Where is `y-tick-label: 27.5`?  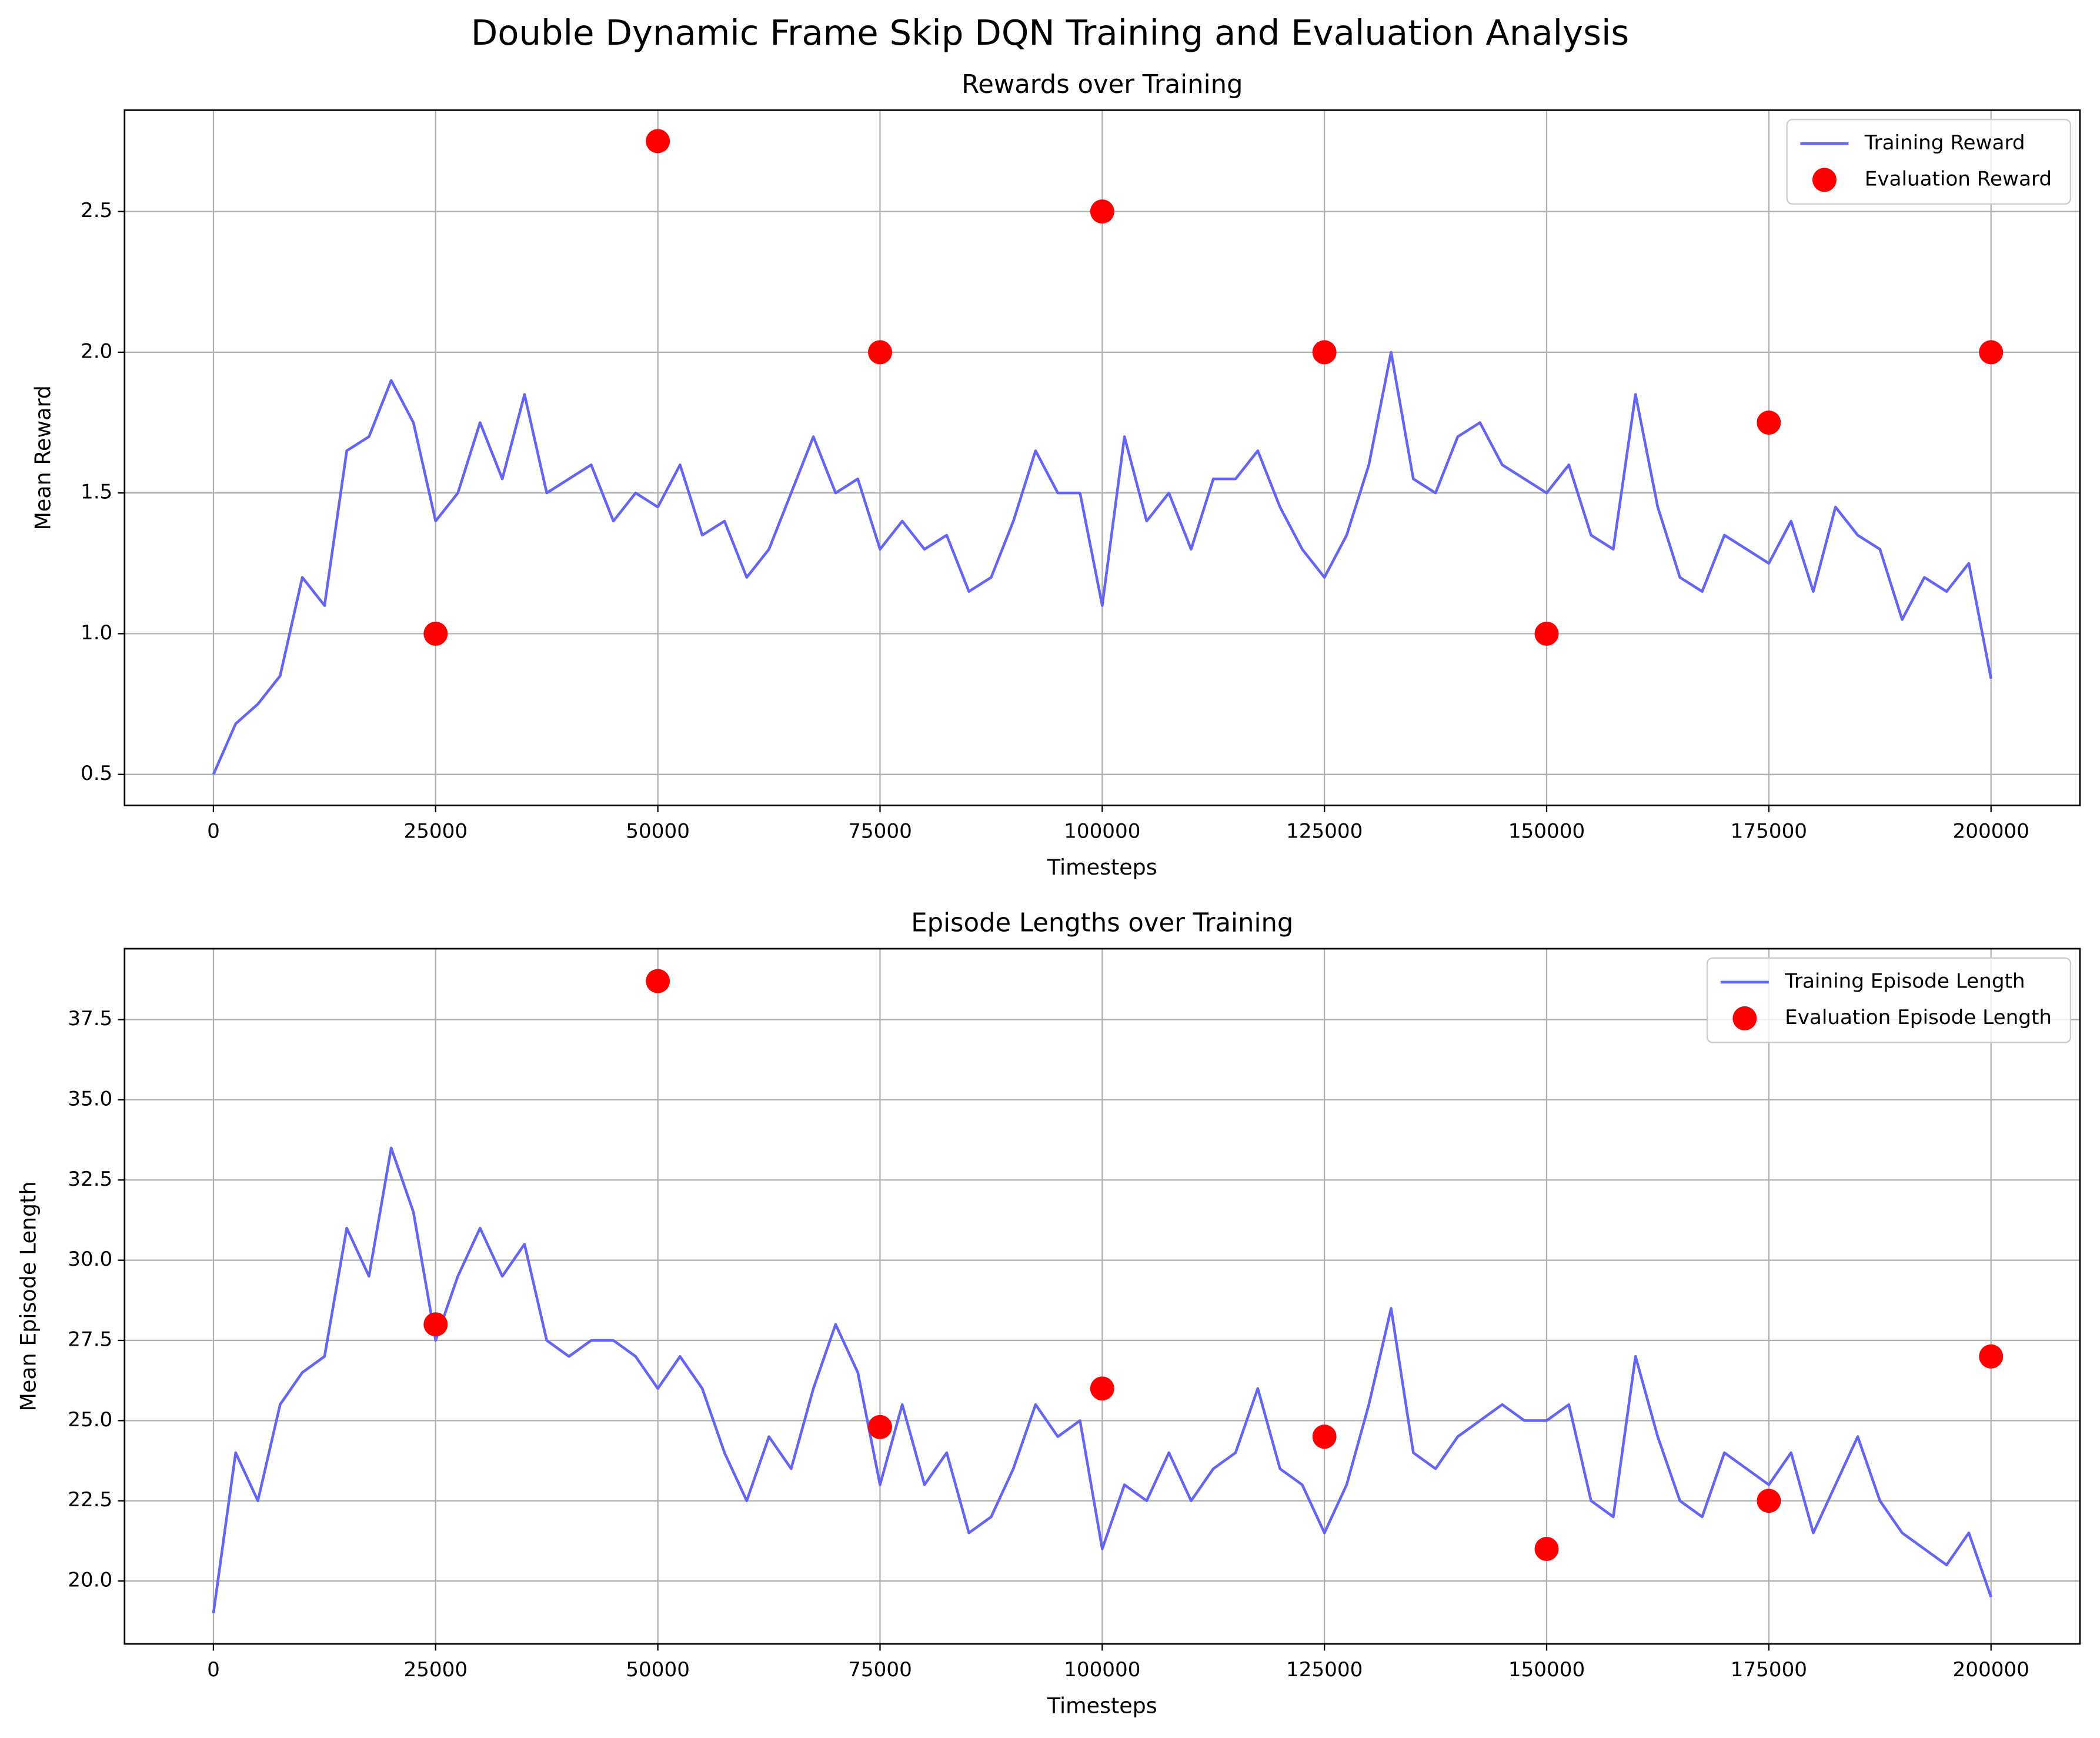
y-tick-label: 27.5 is located at coordinates (90, 1339).